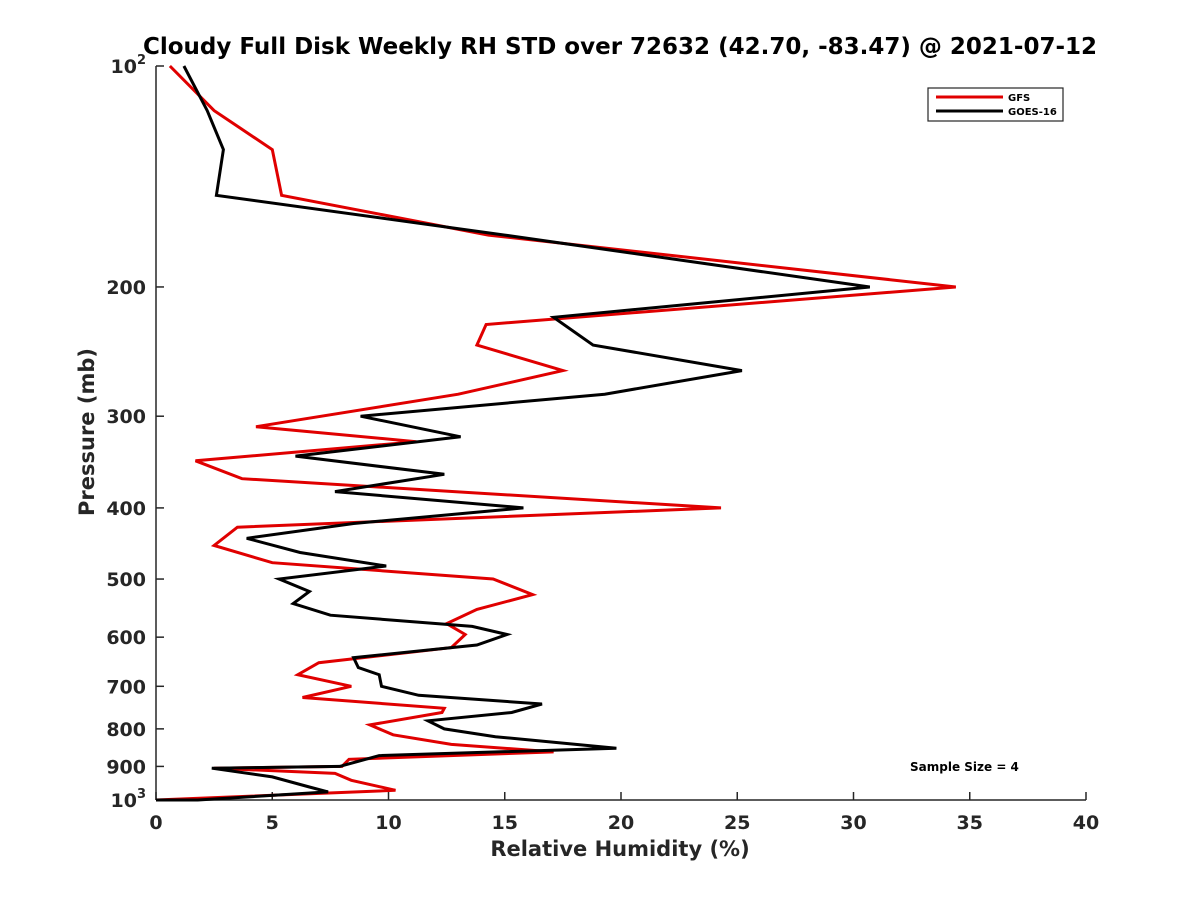 Image resolution: width=1200 pixels, height=900 pixels. I want to click on x-tick-label: 30, so click(853, 823).